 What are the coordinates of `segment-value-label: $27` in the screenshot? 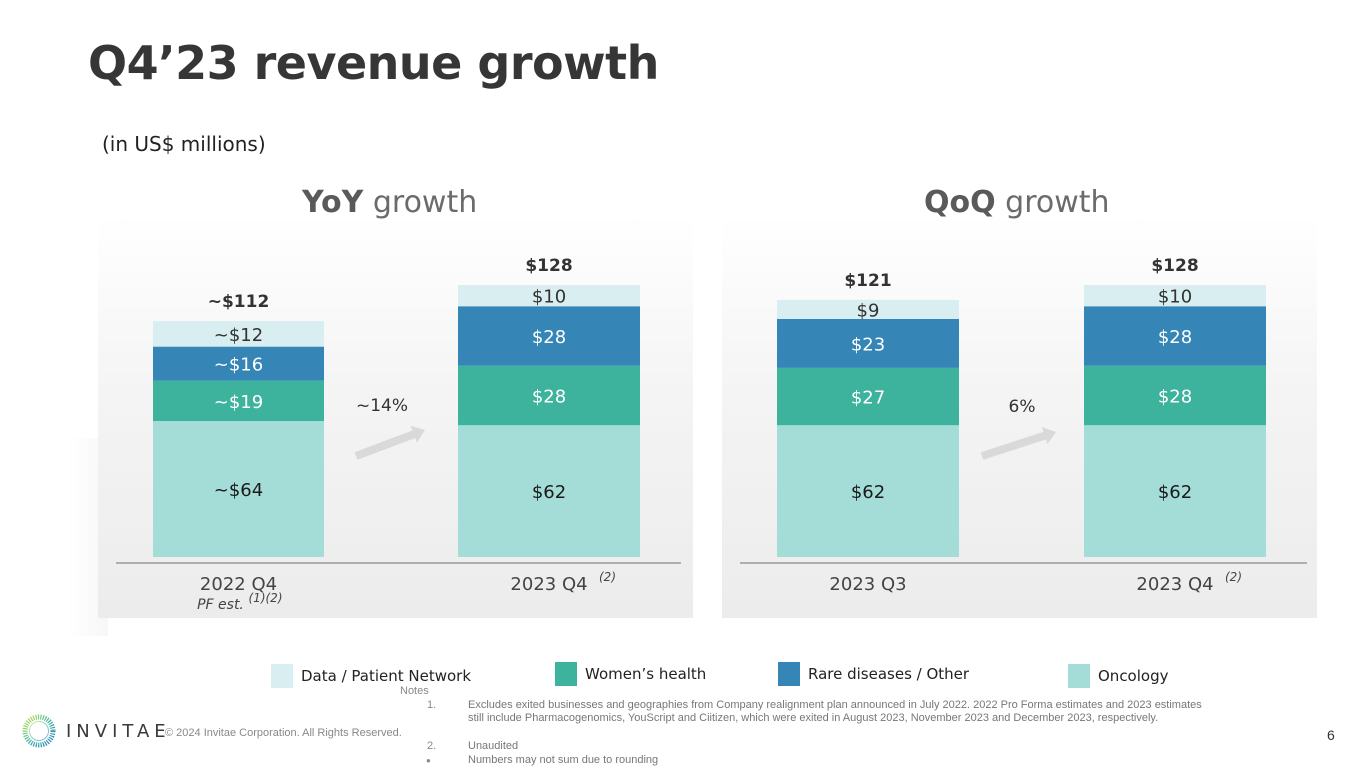 It's located at (868, 398).